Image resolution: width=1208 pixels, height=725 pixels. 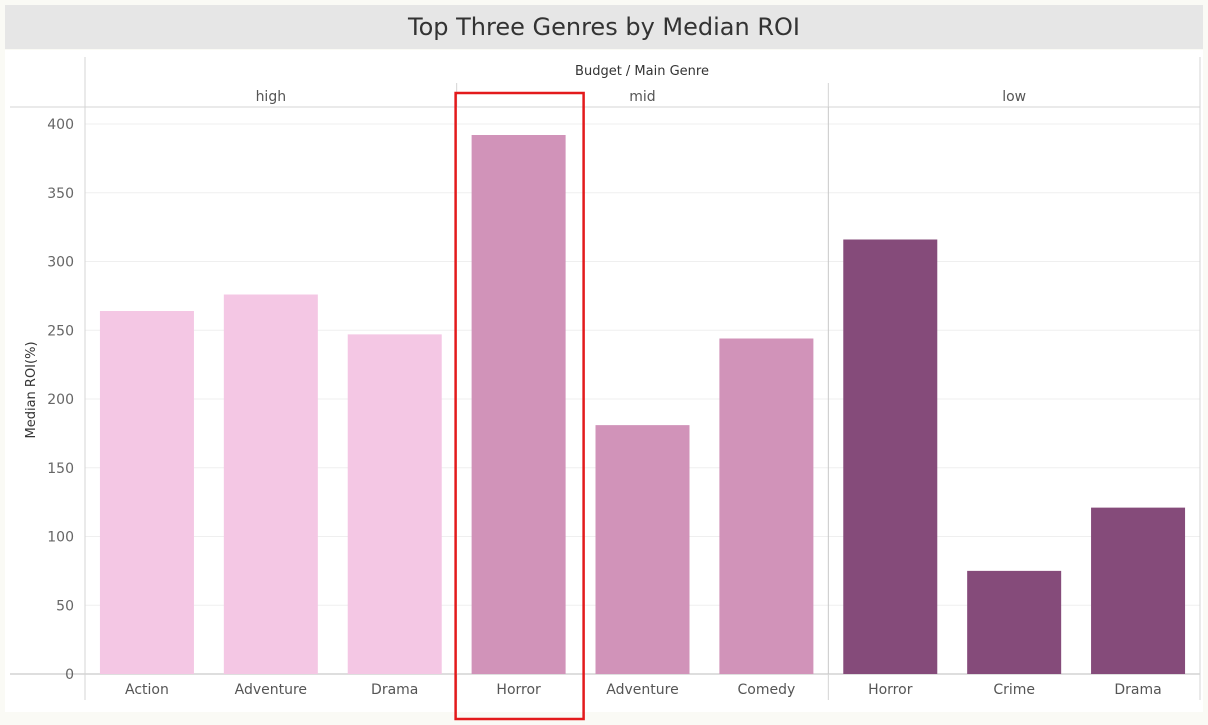 I want to click on x-tick-label: Comedy, so click(x=767, y=690).